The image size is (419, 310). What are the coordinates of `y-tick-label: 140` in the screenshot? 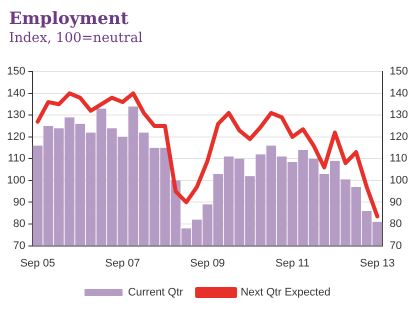 It's located at (16, 93).